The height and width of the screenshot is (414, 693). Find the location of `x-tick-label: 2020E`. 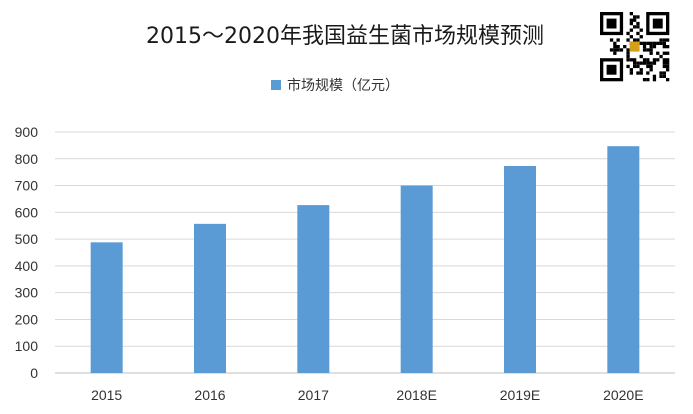

x-tick-label: 2020E is located at coordinates (623, 395).